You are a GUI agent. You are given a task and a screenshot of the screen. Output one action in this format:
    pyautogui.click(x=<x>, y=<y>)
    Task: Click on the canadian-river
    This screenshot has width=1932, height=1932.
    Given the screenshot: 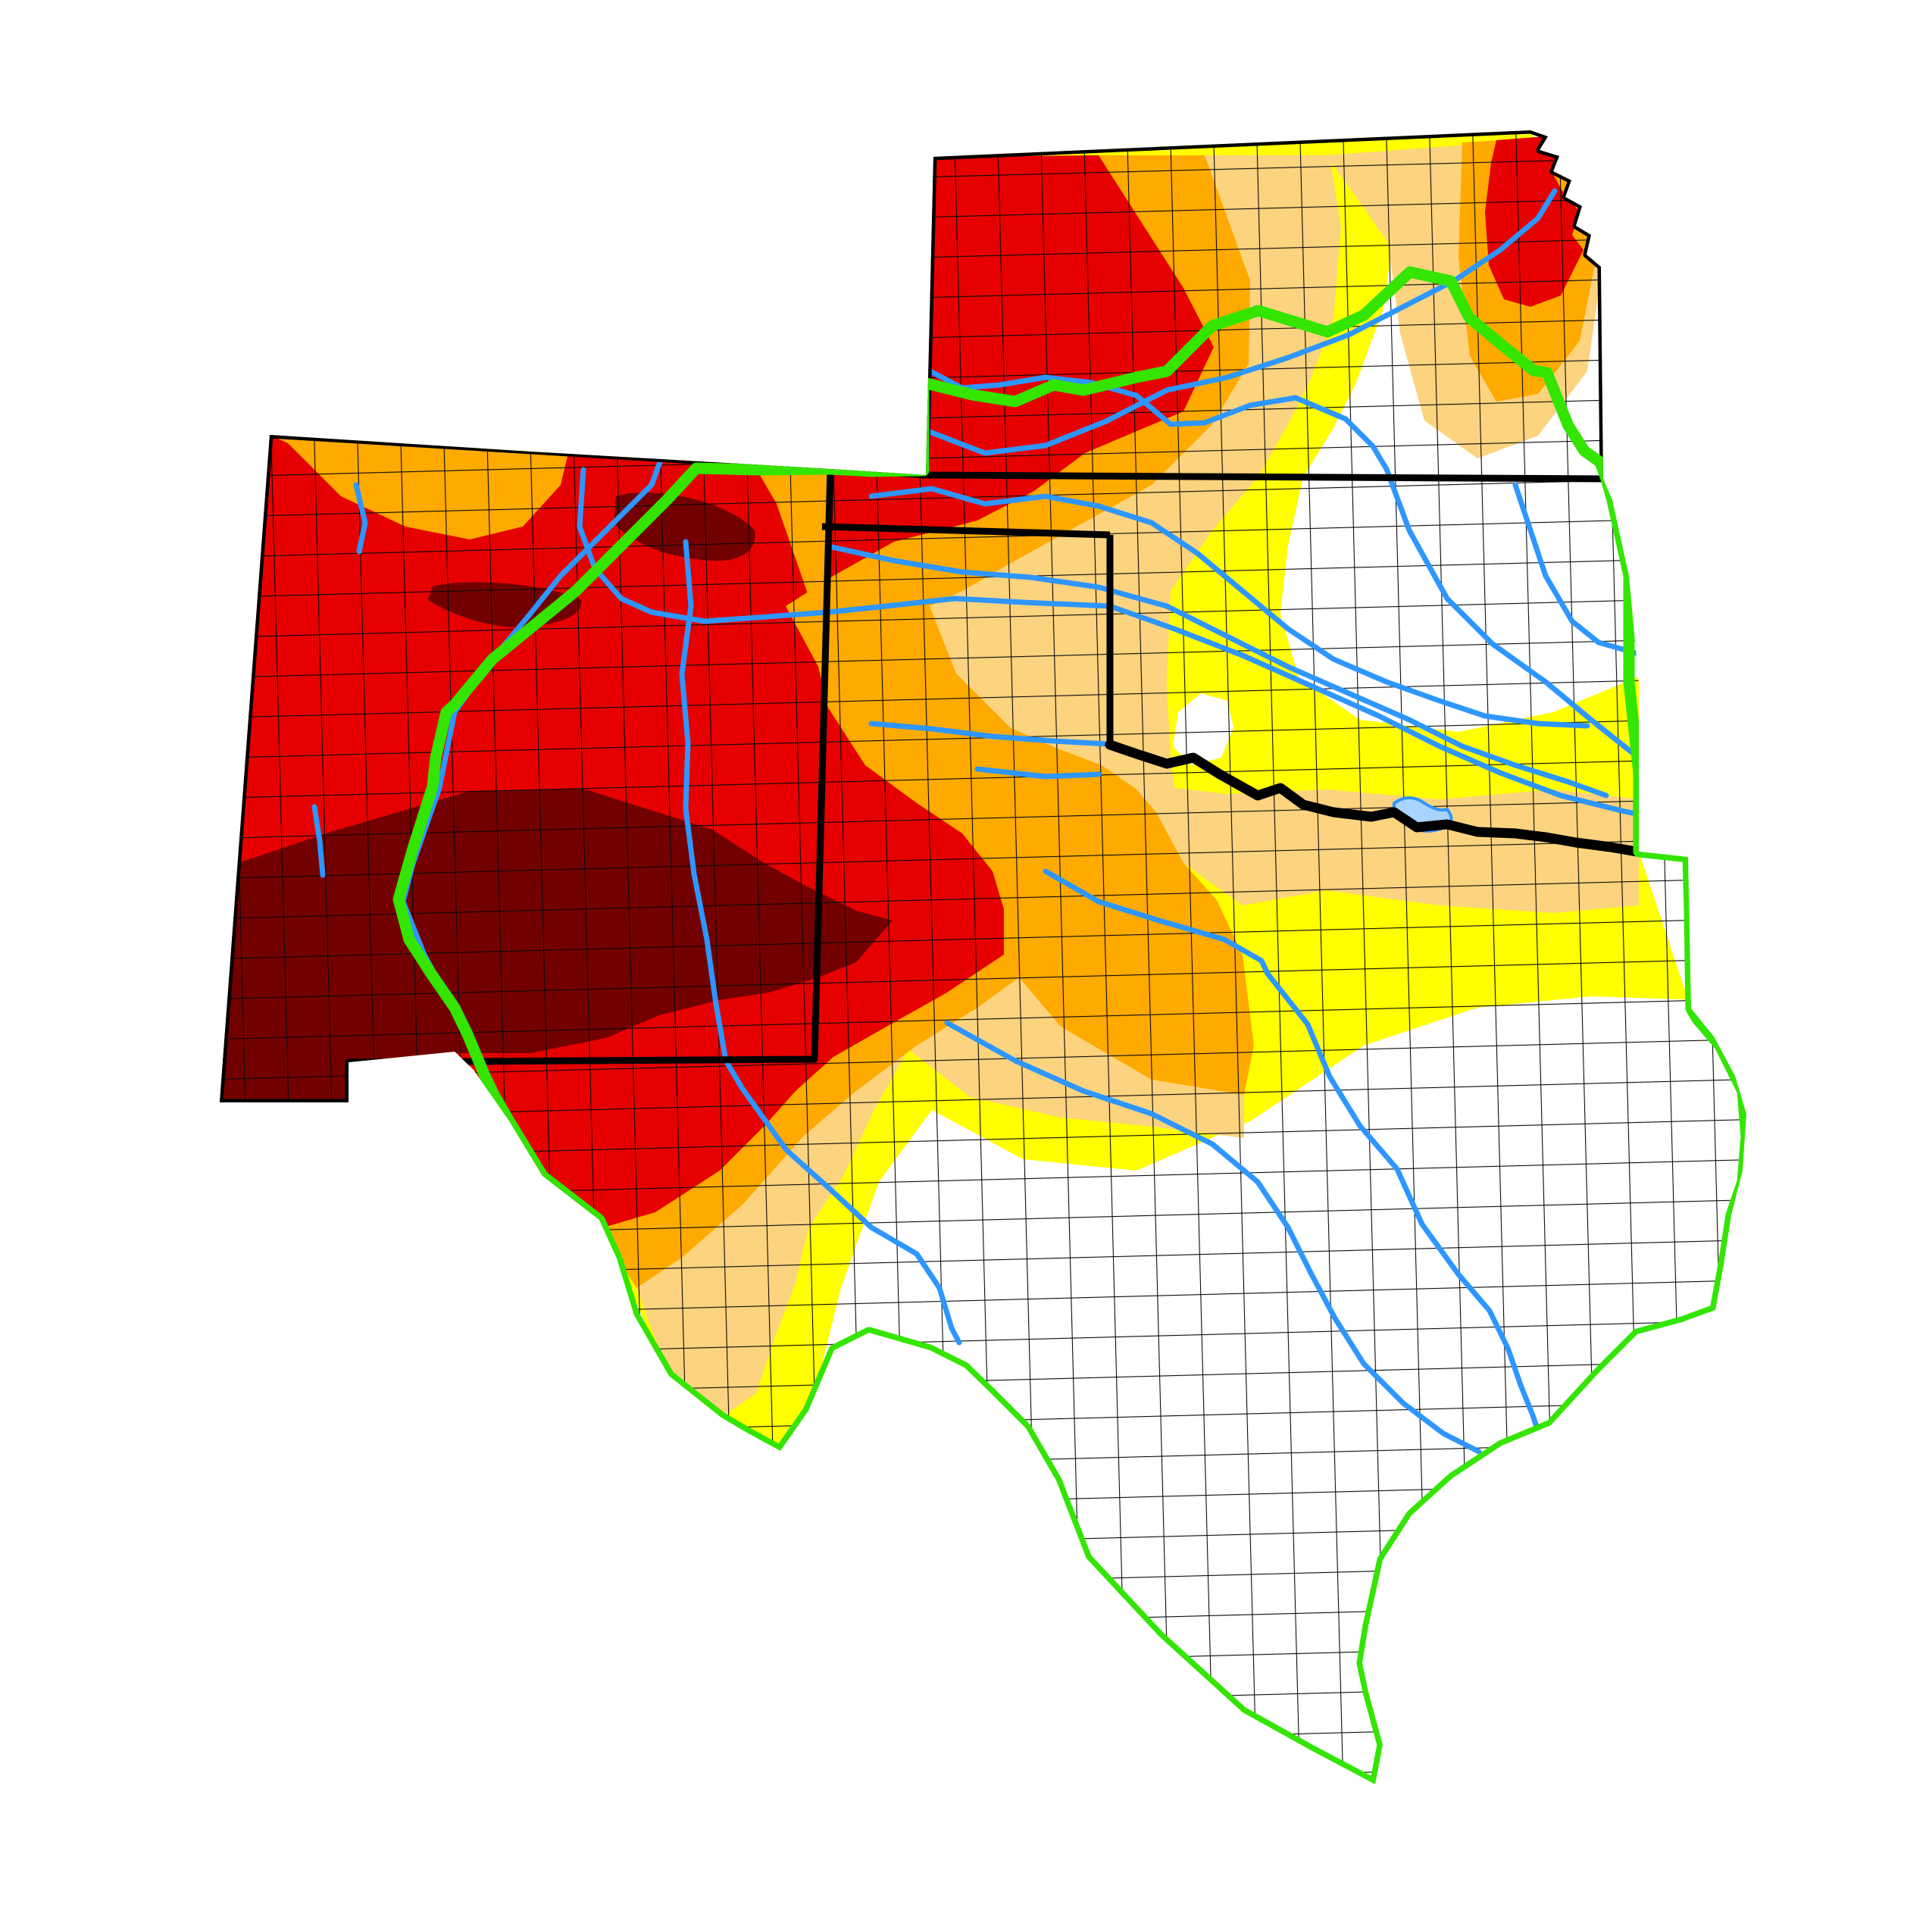 What is the action you would take?
    pyautogui.click(x=1109, y=643)
    